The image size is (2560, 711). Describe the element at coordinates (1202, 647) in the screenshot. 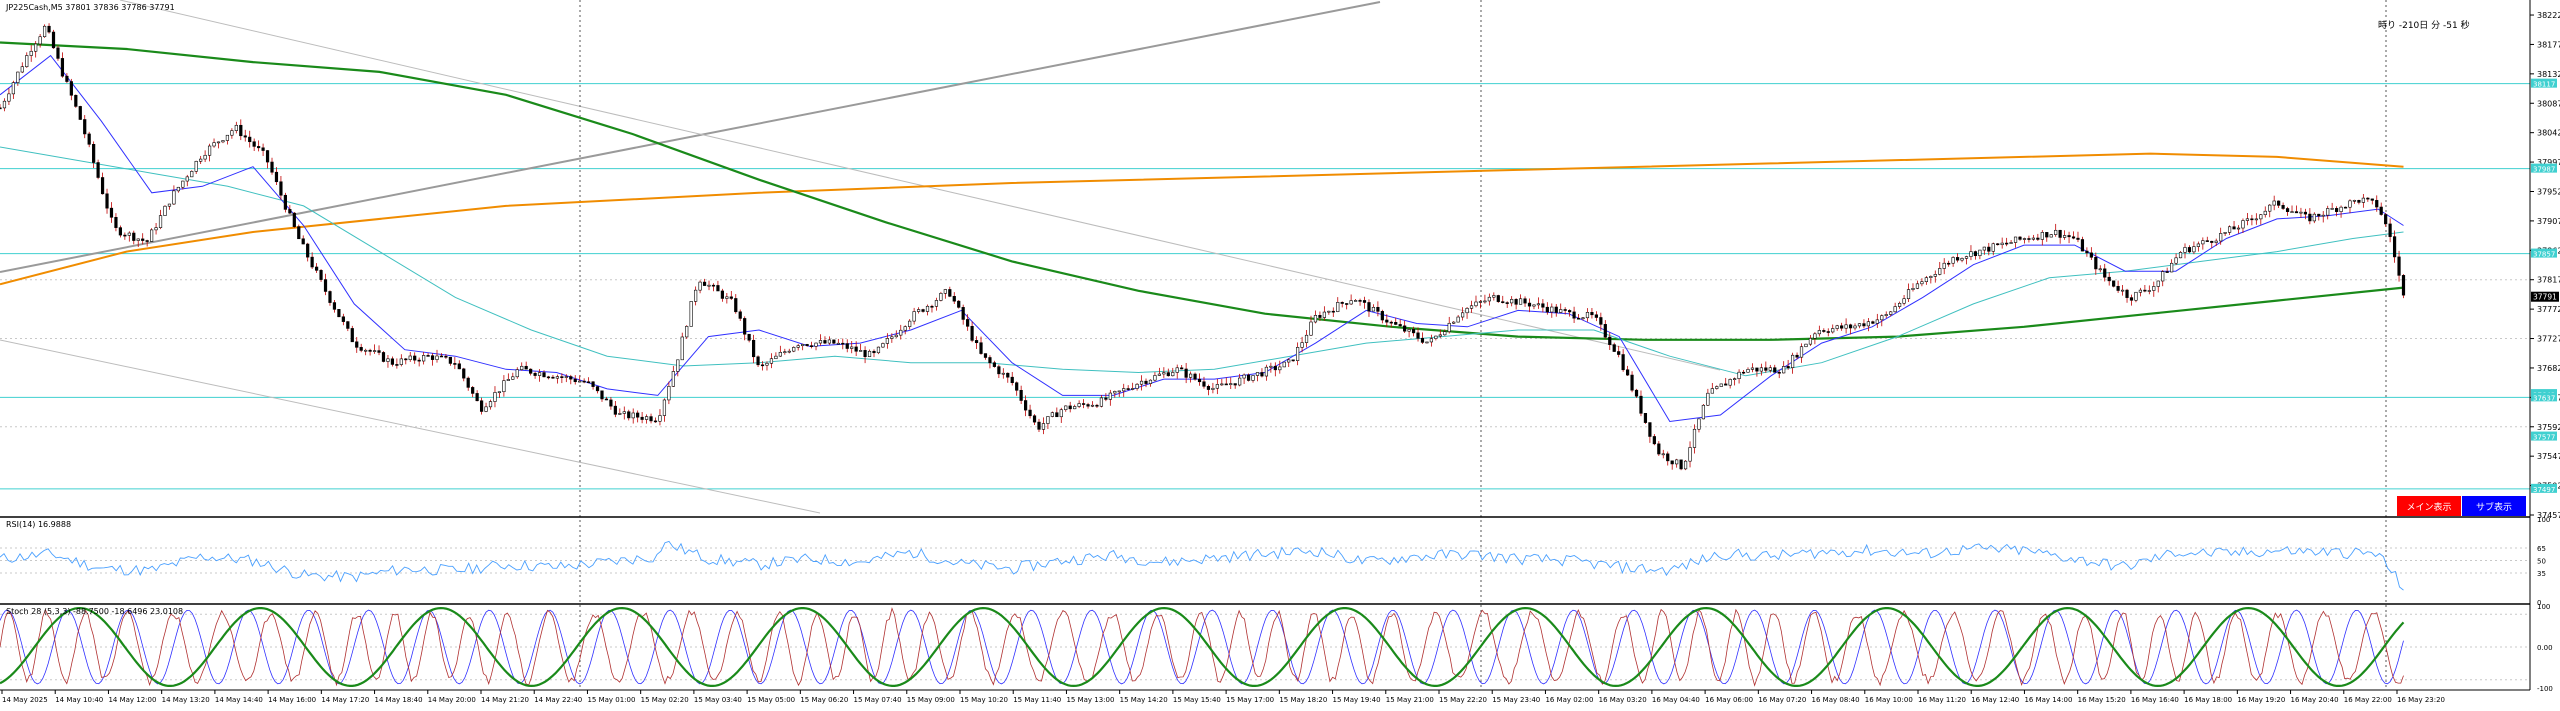

I see `stoch-slow-line` at that location.